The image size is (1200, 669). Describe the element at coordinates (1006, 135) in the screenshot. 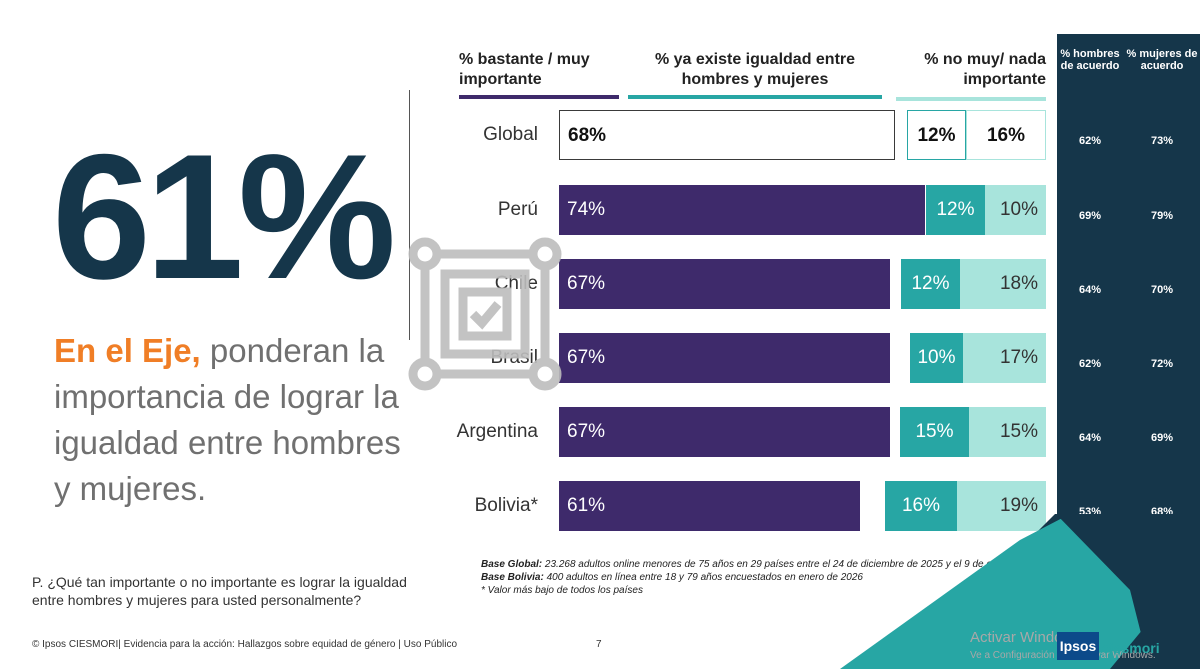

I see `bar-not-important: 16%` at that location.